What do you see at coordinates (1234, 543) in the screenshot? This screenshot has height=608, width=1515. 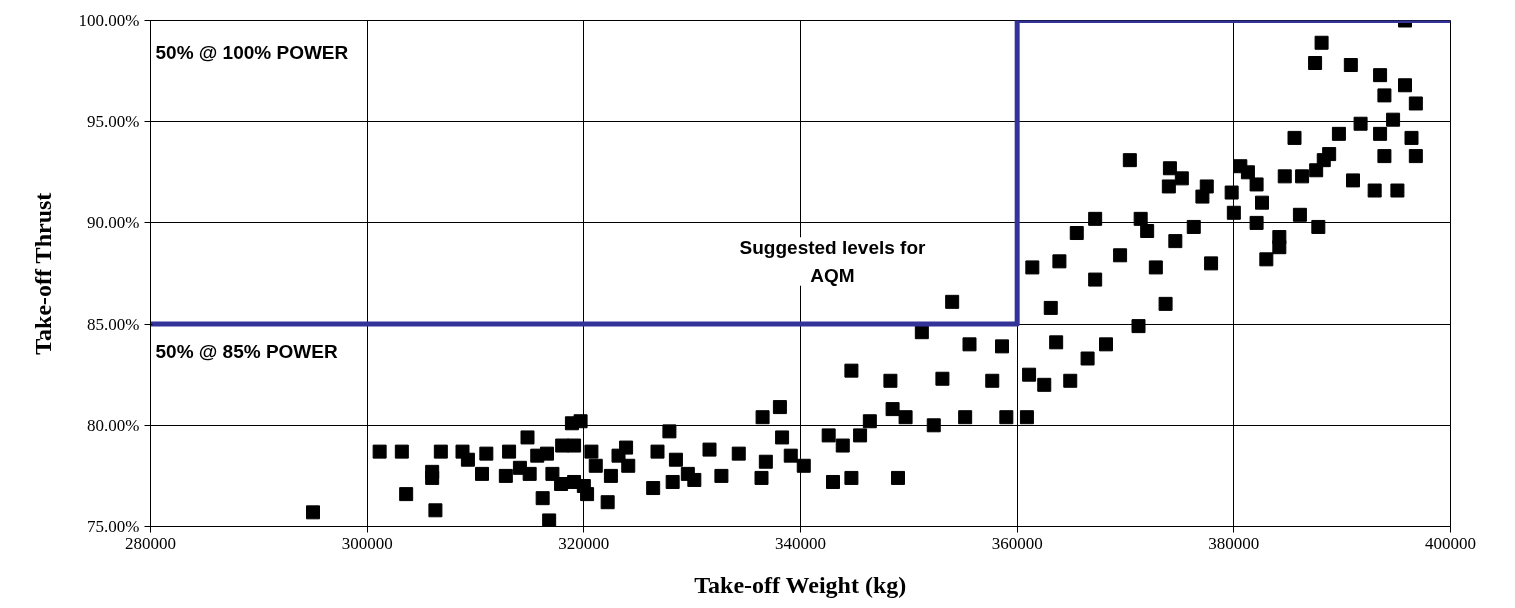 I see `x-tick-label: 380000` at bounding box center [1234, 543].